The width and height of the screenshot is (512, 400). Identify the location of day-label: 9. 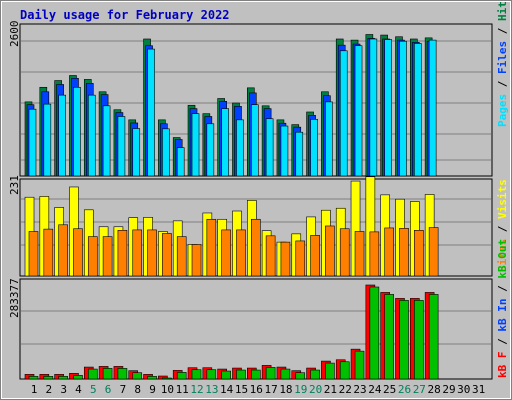
(152, 389).